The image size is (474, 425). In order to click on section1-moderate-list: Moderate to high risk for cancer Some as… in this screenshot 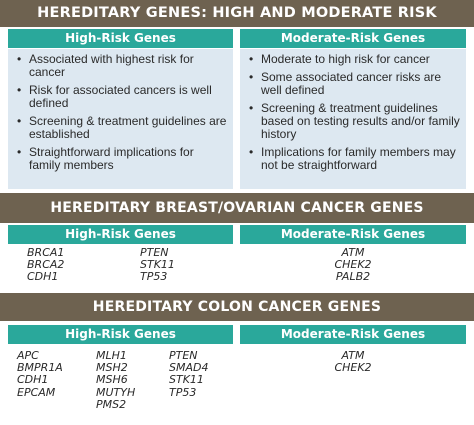, I will do `click(356, 115)`.